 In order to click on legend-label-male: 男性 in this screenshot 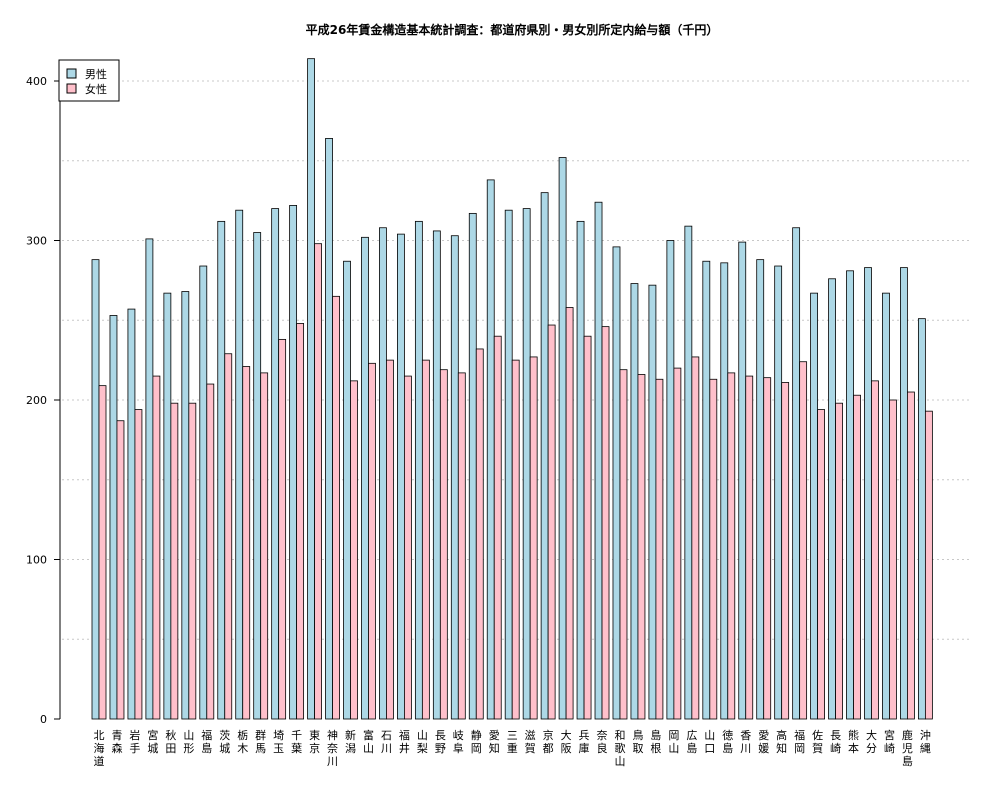, I will do `click(96, 74)`.